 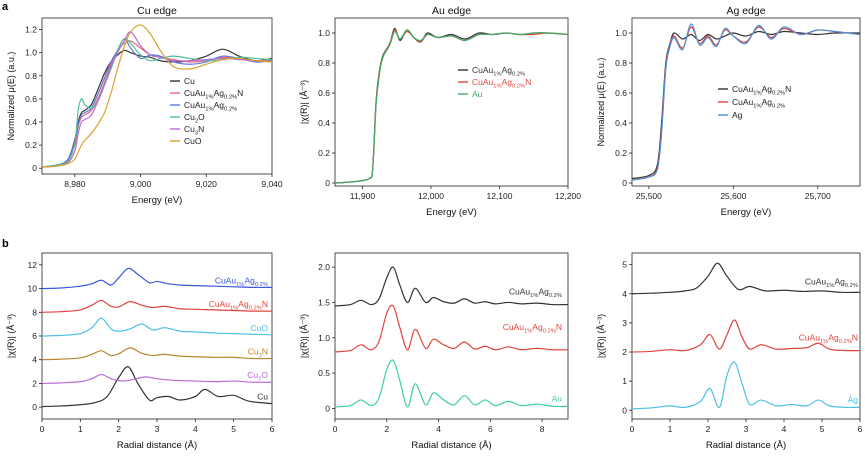 What do you see at coordinates (557, 398) in the screenshot?
I see `series-label: Au` at bounding box center [557, 398].